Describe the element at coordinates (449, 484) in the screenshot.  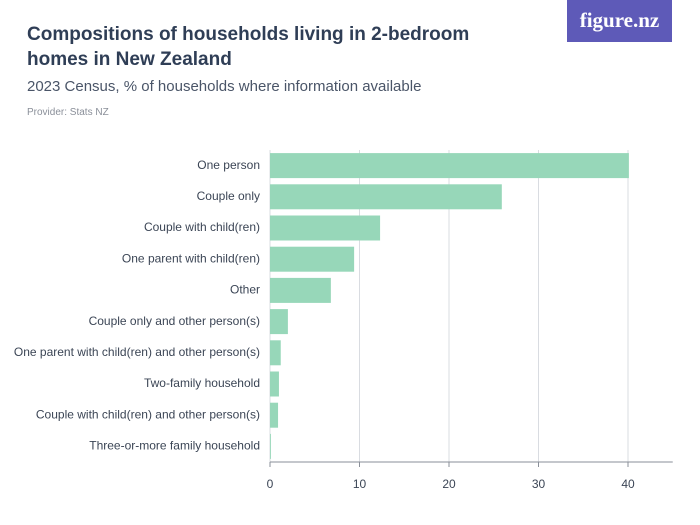
I see `x-tick-label: 20` at that location.